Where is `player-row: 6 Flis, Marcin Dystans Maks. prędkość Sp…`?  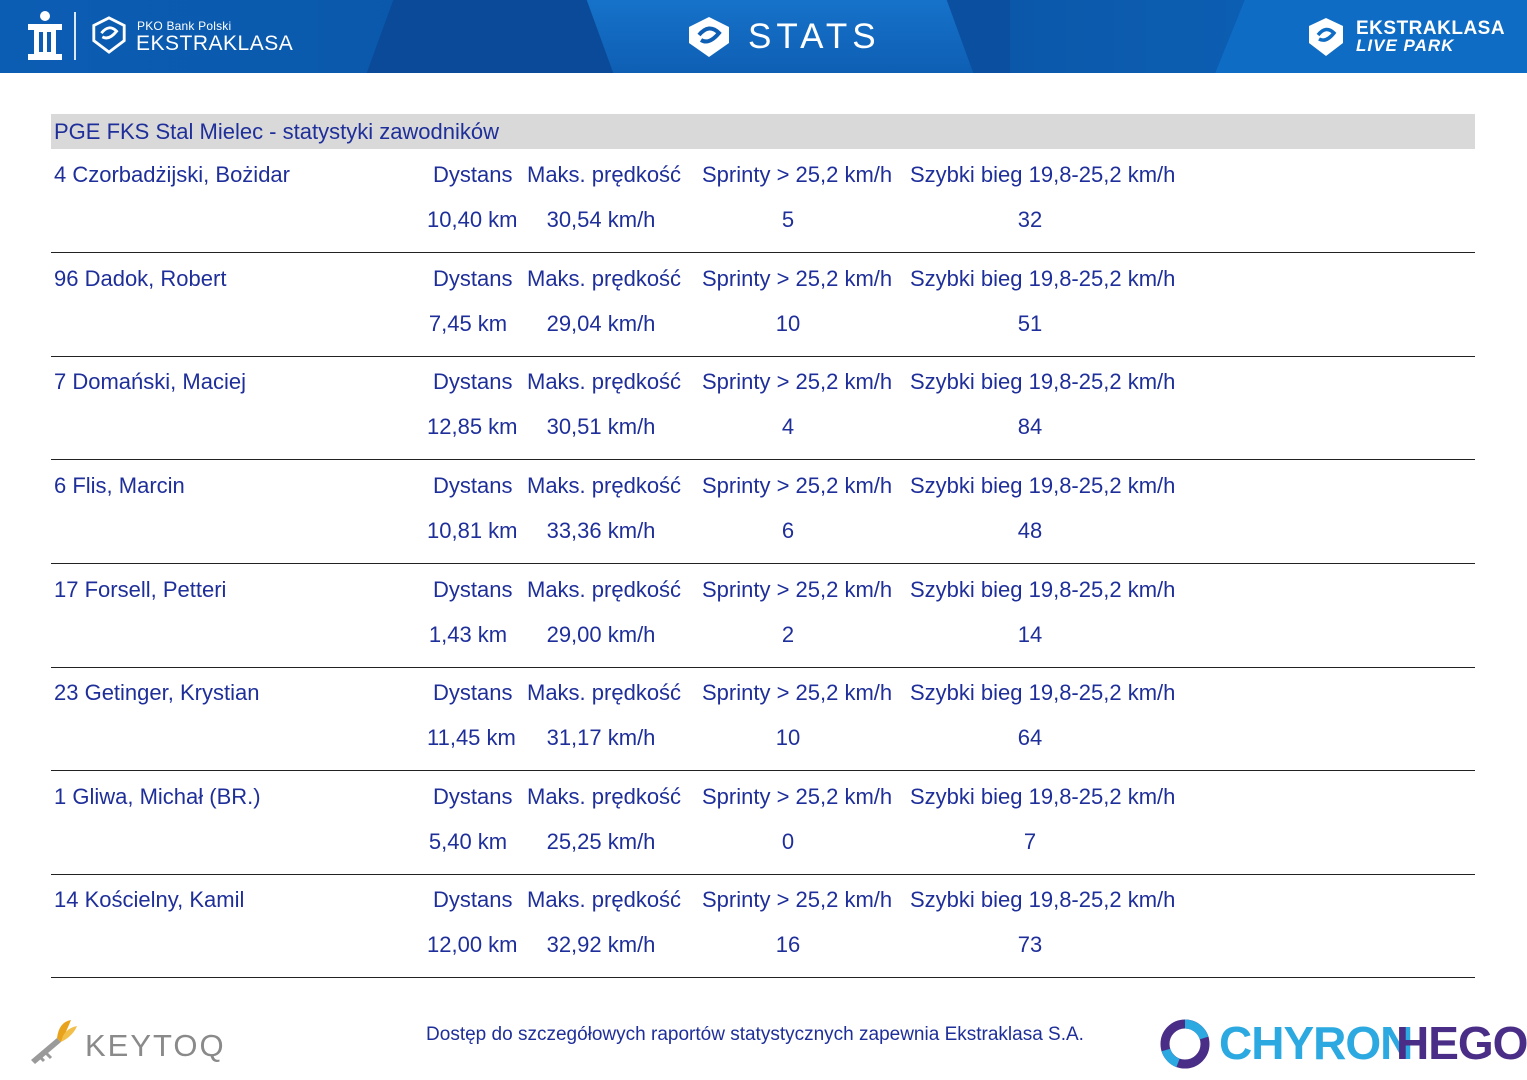
player-row: 6 Flis, Marcin Dystans Maks. prędkość Sp… is located at coordinates (763, 512).